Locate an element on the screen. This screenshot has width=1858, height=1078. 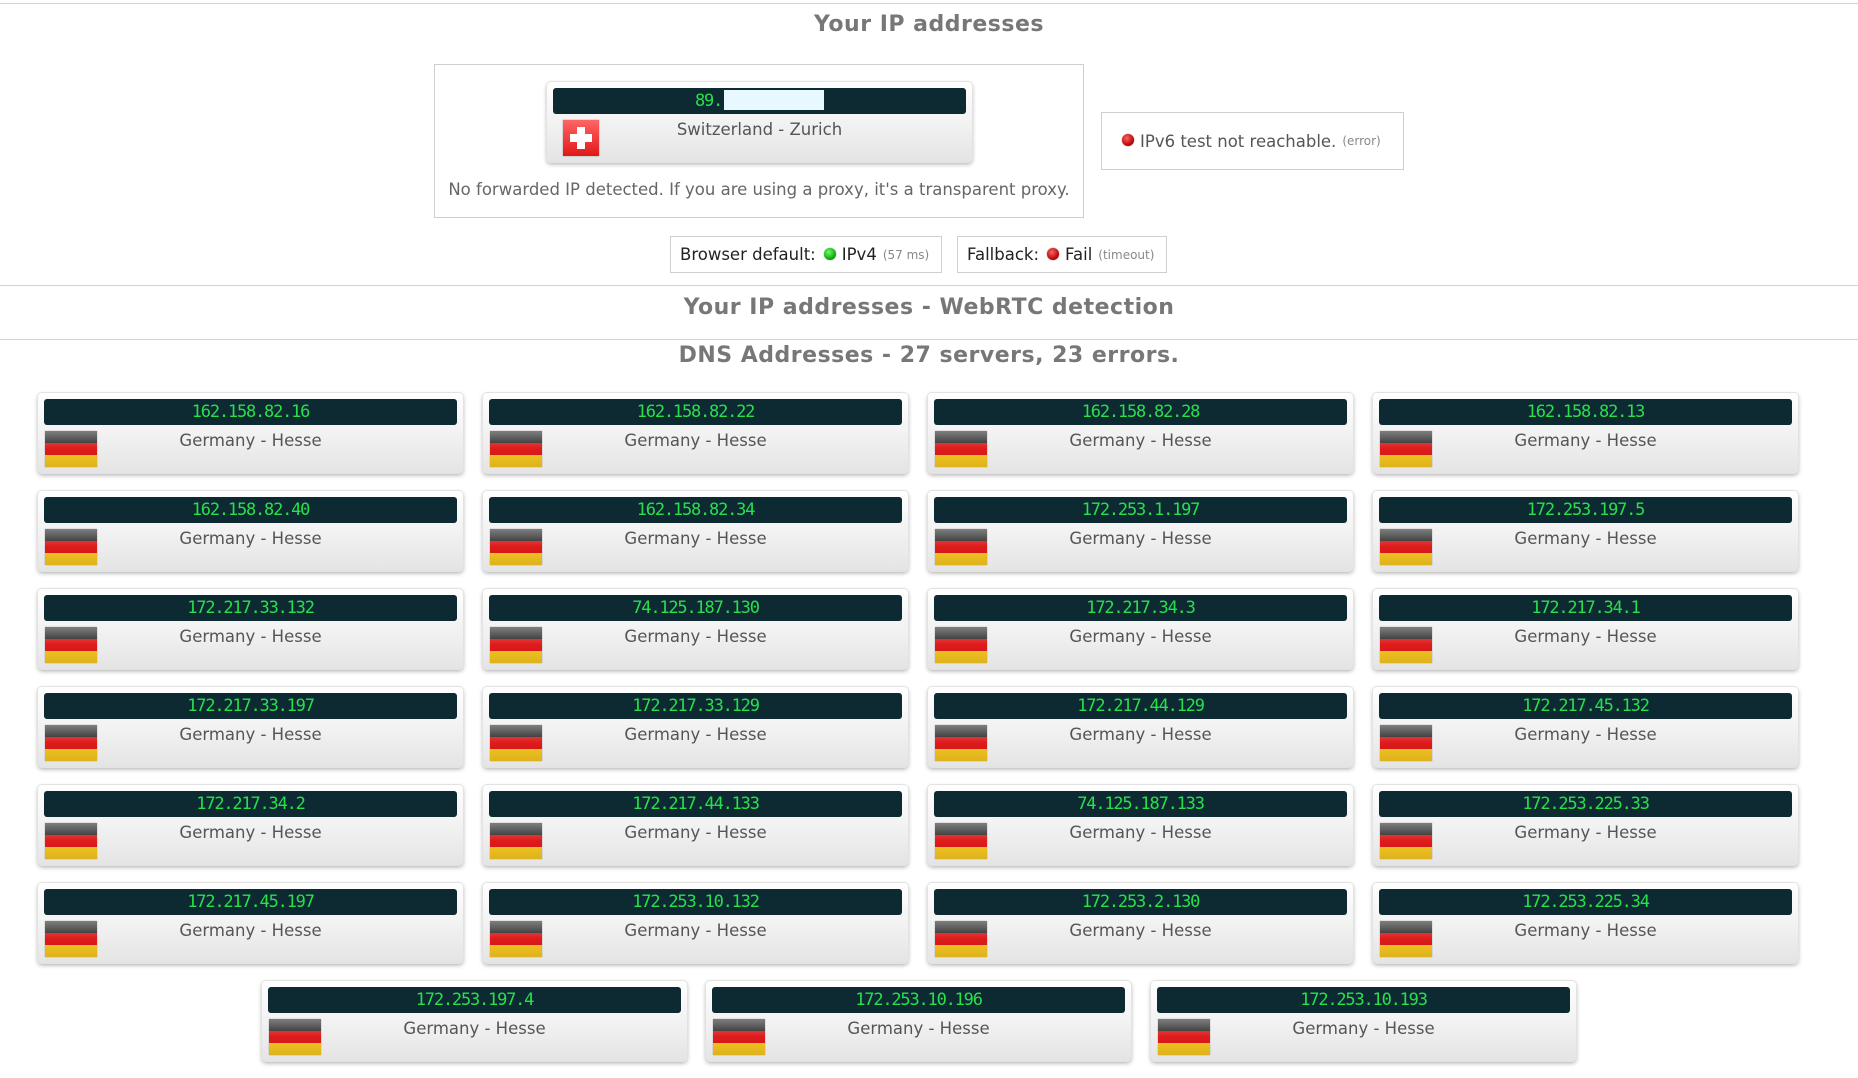
dns-server-ip: 172.253.225.33 is located at coordinates (1585, 804).